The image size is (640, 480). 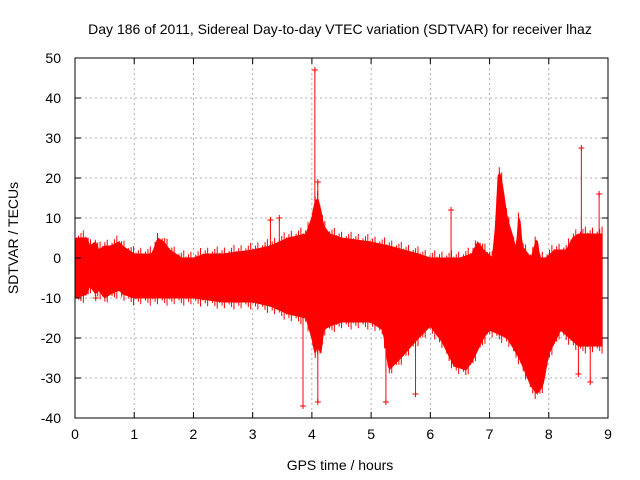 I want to click on y-tick-label: -10, so click(x=51, y=298).